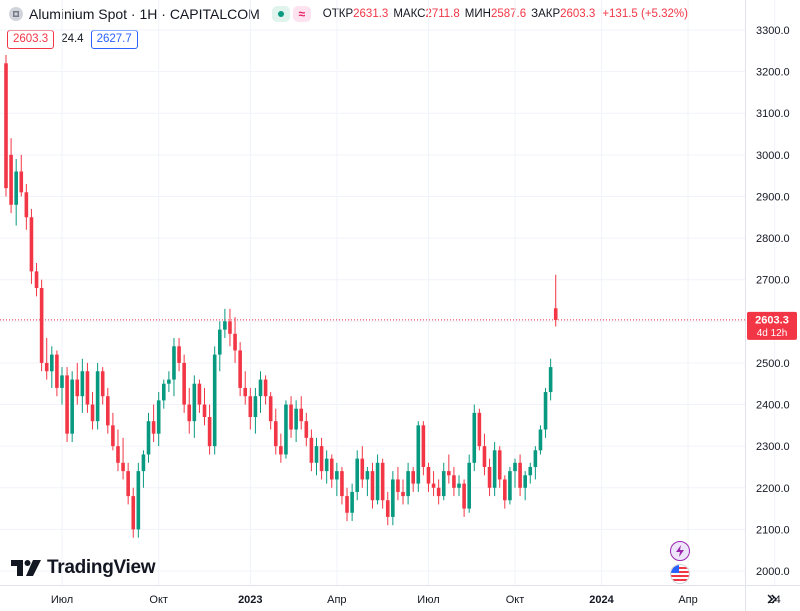  Describe the element at coordinates (773, 489) in the screenshot. I see `price-axis-tick-label: 2200.0` at that location.